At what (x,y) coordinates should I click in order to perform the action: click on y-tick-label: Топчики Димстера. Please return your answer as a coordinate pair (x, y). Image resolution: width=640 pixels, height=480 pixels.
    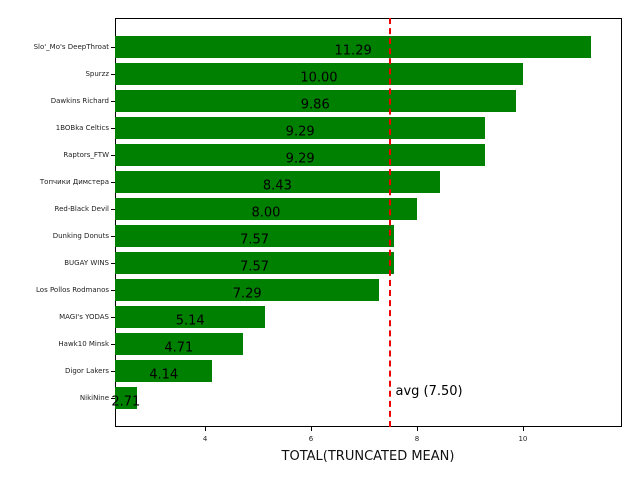
    Looking at the image, I should click on (74, 182).